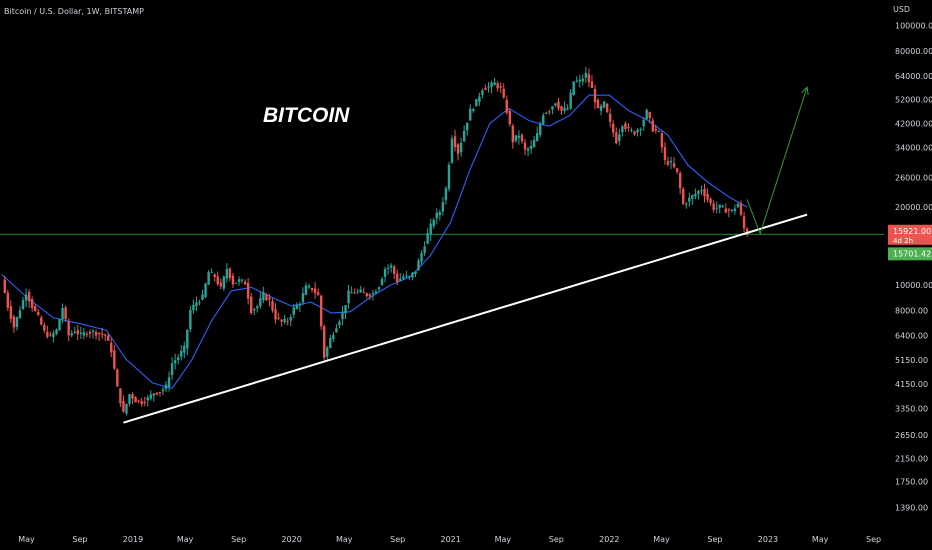 The height and width of the screenshot is (550, 932). What do you see at coordinates (911, 507) in the screenshot?
I see `price-axis-tick: 1390.00` at bounding box center [911, 507].